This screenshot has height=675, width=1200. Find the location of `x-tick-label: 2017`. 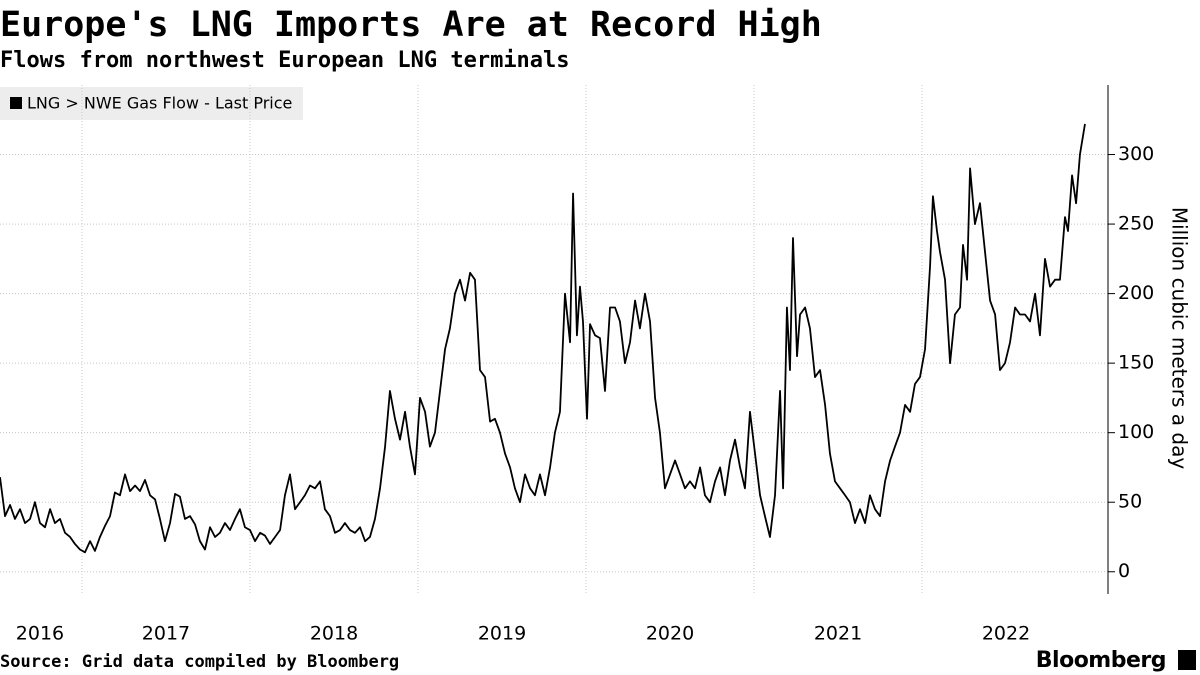

x-tick-label: 2017 is located at coordinates (166, 634).